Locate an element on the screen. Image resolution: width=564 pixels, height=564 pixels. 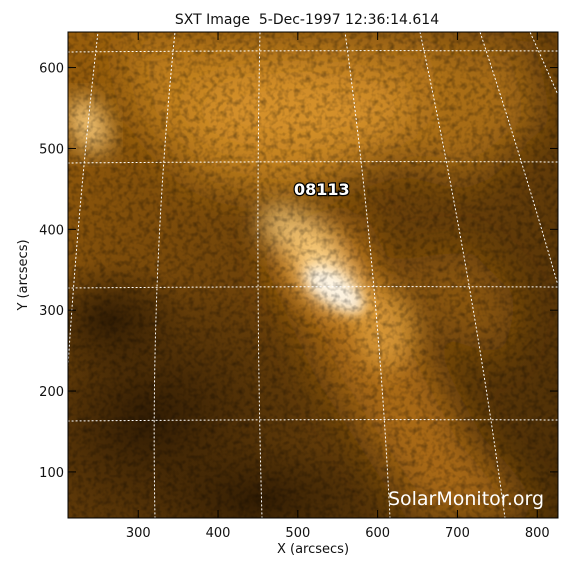
x-tick-label: 700 is located at coordinates (457, 533).